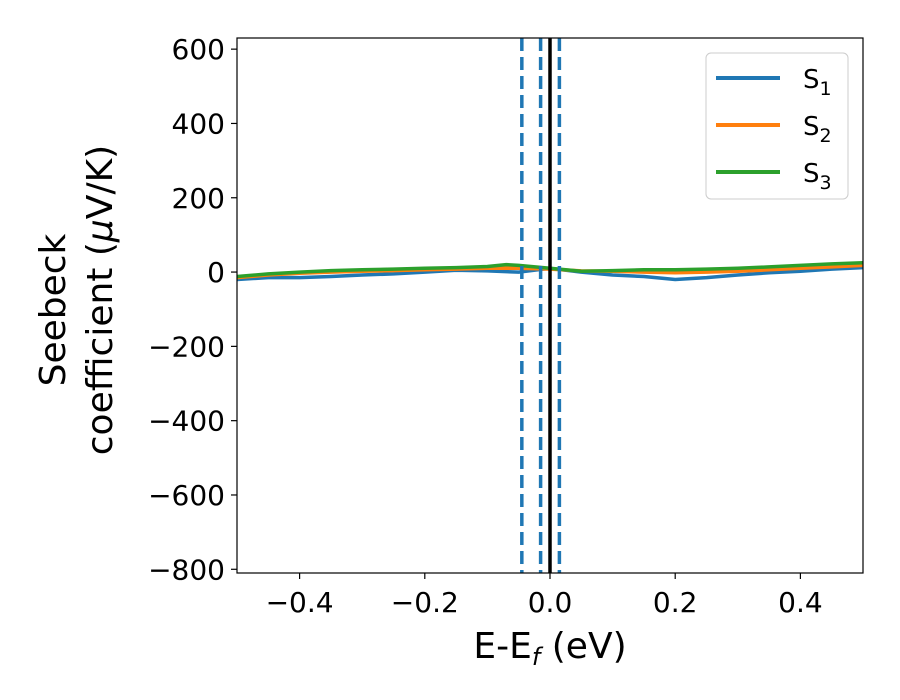 The width and height of the screenshot is (900, 700). What do you see at coordinates (550, 270) in the screenshot?
I see `series-line-s3` at bounding box center [550, 270].